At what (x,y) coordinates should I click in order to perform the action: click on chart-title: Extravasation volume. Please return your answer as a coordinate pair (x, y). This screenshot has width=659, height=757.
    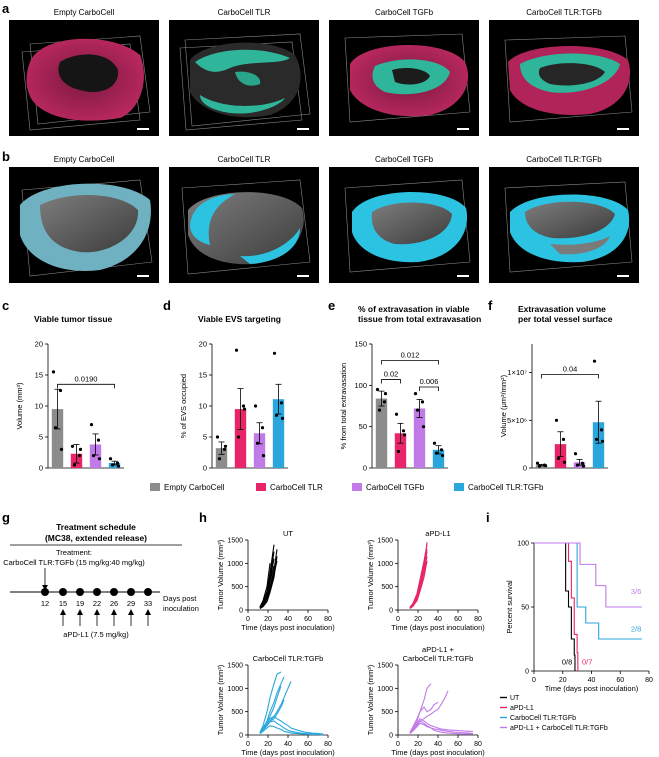
    Looking at the image, I should click on (562, 309).